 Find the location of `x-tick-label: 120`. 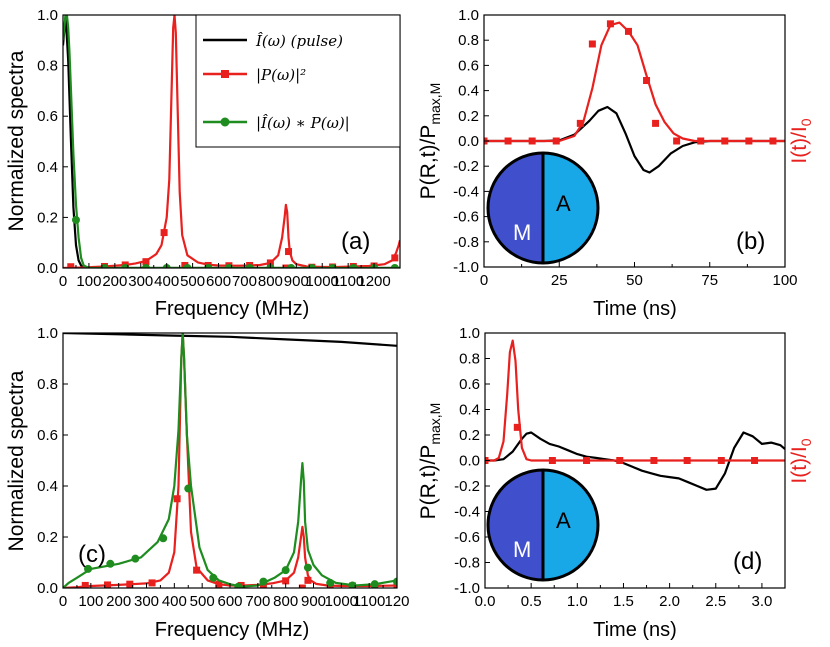

x-tick-label: 120 is located at coordinates (396, 601).